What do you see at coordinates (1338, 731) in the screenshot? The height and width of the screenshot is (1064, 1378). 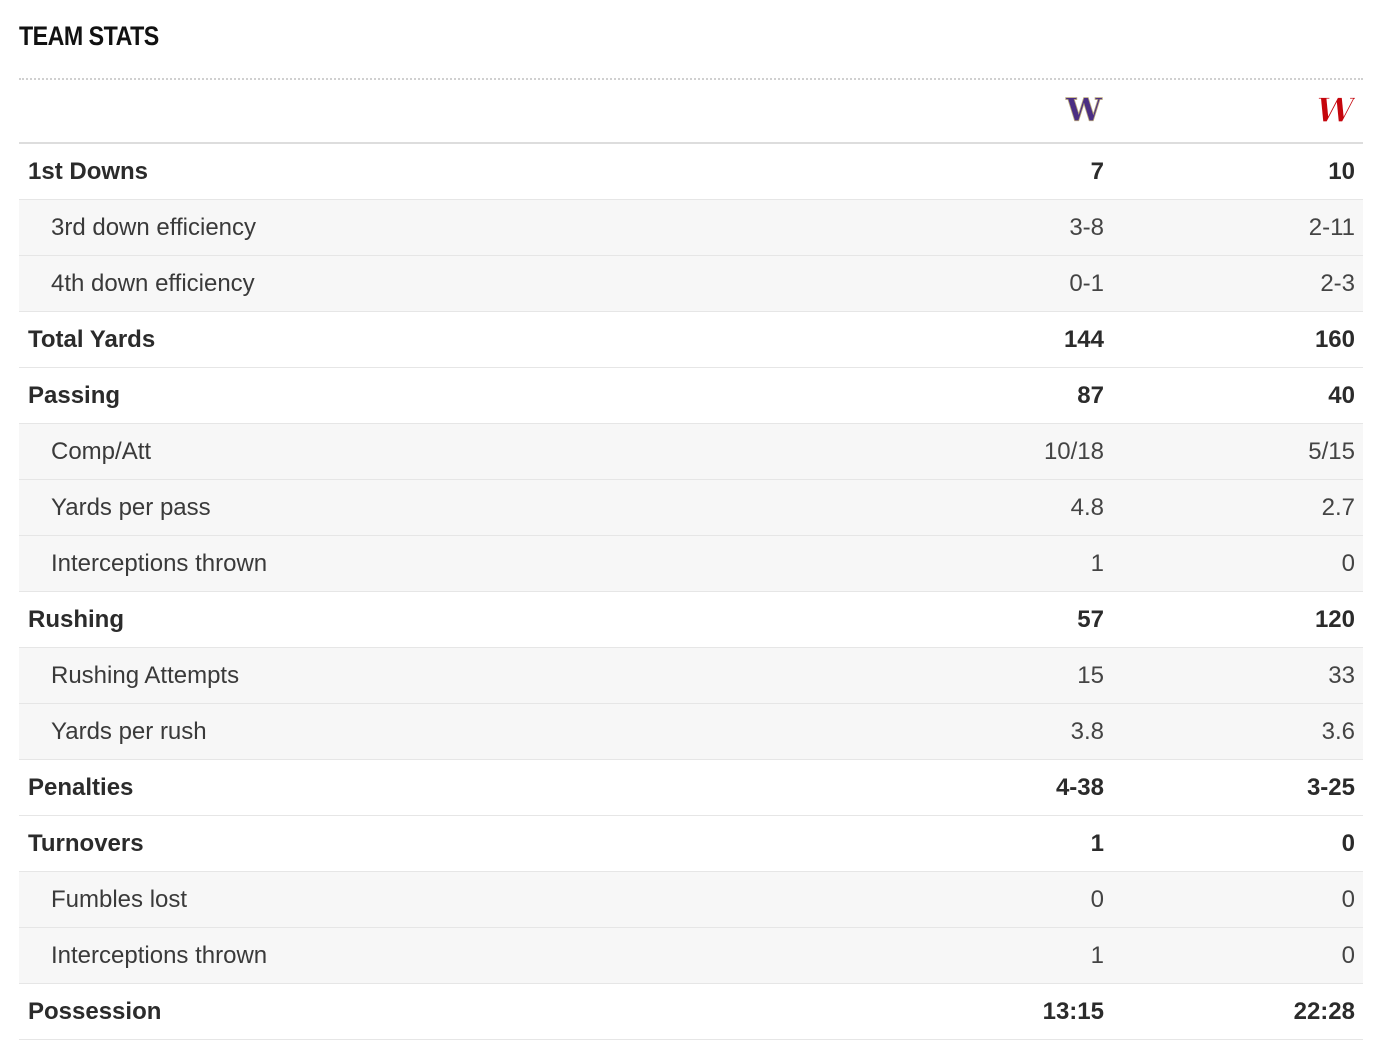 I see `away-team-value: 3.6` at bounding box center [1338, 731].